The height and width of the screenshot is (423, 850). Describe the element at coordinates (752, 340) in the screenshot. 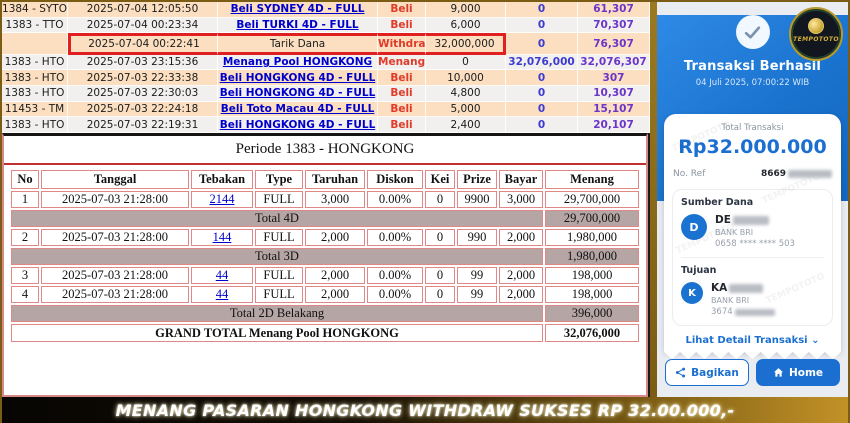

I see `detail-transaction-link: Lihat Detail Transaksi ⌄` at that location.